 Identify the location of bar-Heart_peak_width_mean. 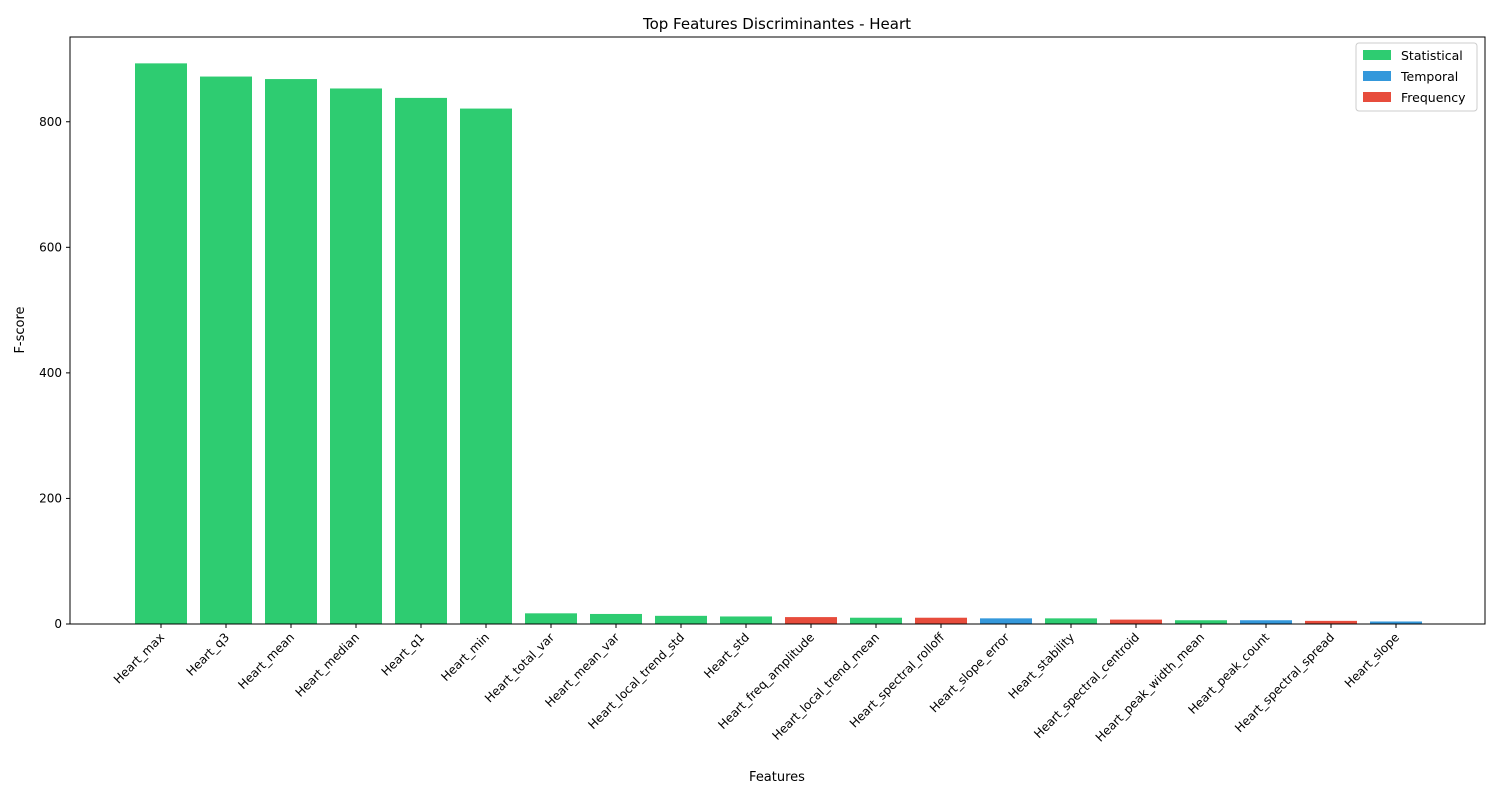
(1201, 622).